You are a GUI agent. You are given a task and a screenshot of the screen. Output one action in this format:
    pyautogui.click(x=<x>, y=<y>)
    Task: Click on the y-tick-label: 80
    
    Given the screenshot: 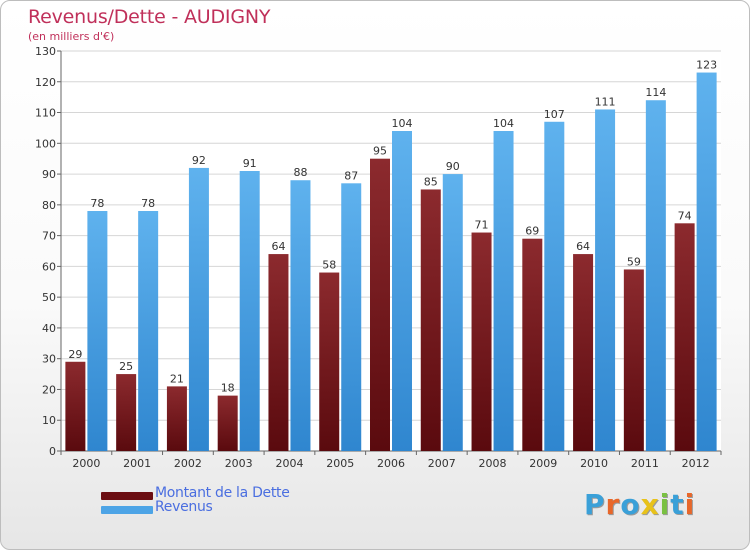 What is the action you would take?
    pyautogui.click(x=49, y=205)
    